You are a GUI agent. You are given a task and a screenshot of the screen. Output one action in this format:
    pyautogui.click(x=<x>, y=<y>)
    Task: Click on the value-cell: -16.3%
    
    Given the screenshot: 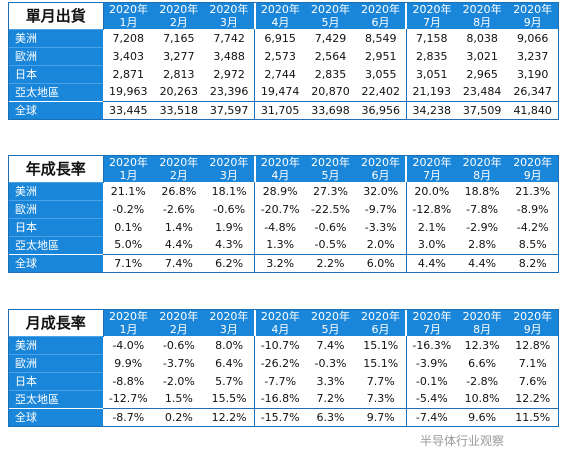 What is the action you would take?
    pyautogui.click(x=431, y=345)
    